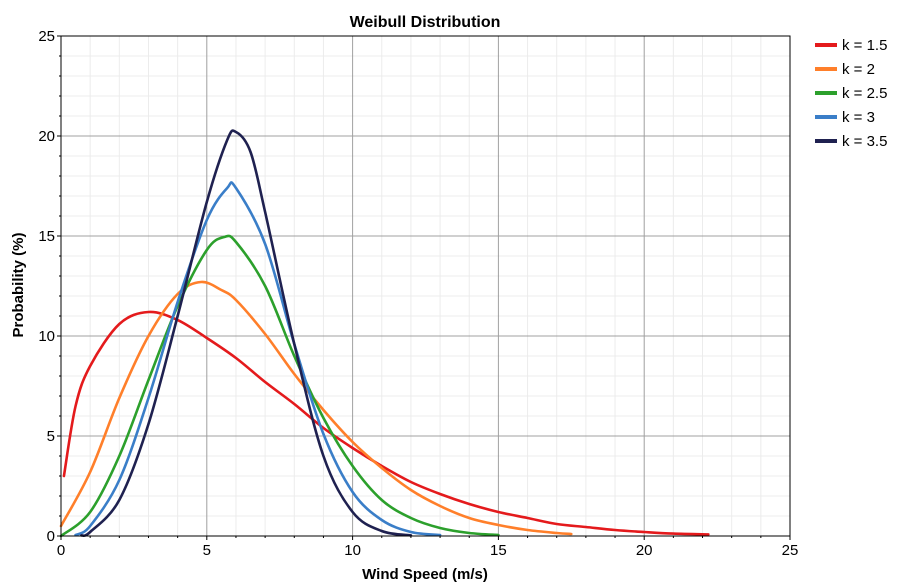 This screenshot has width=901, height=588. I want to click on y-tick-label: 25, so click(46, 36).